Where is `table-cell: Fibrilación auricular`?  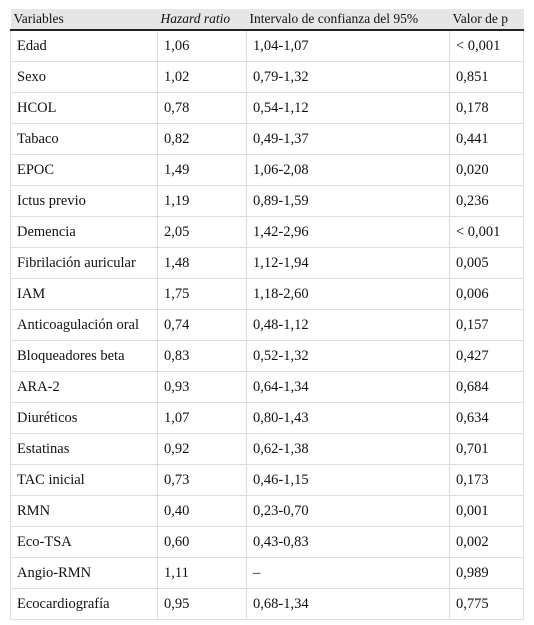 table-cell: Fibrilación auricular is located at coordinates (84, 263).